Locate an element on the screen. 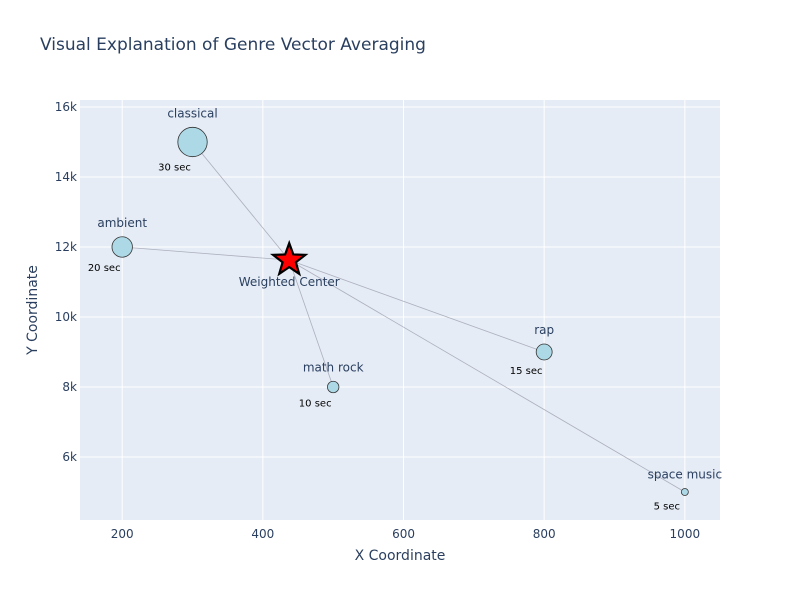 This screenshot has width=800, height=600. y-tick-label: 16k is located at coordinates (66, 107).